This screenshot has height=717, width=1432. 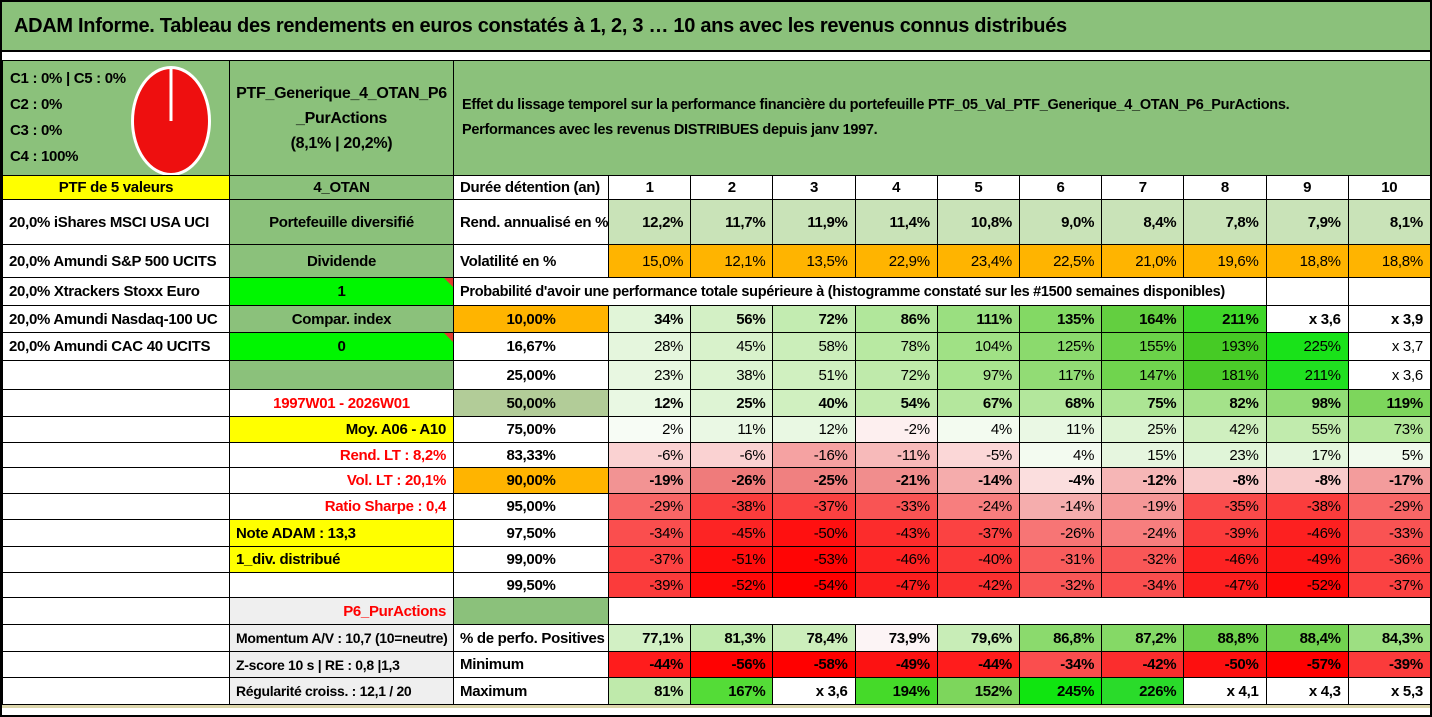 I want to click on value-cell: -17%, so click(x=1389, y=481).